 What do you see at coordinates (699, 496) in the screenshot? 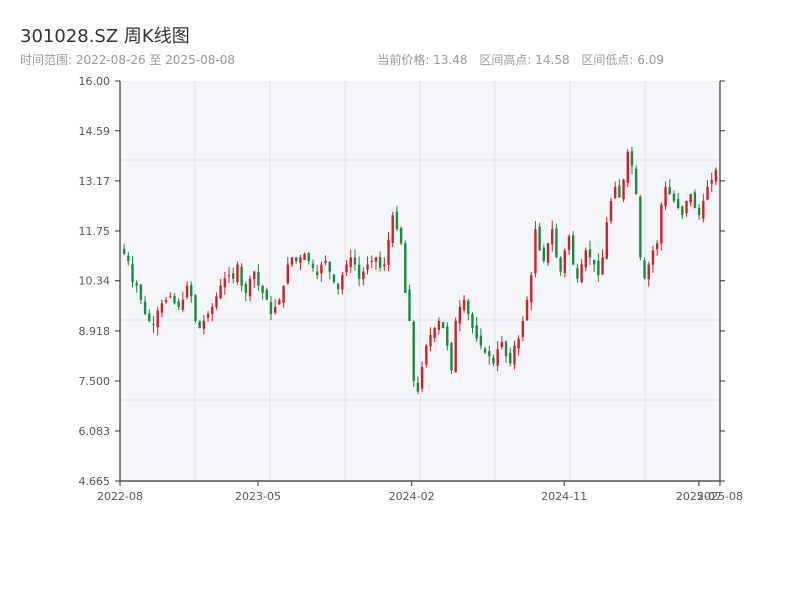
I see `x-tick-label: 2025-07` at bounding box center [699, 496].